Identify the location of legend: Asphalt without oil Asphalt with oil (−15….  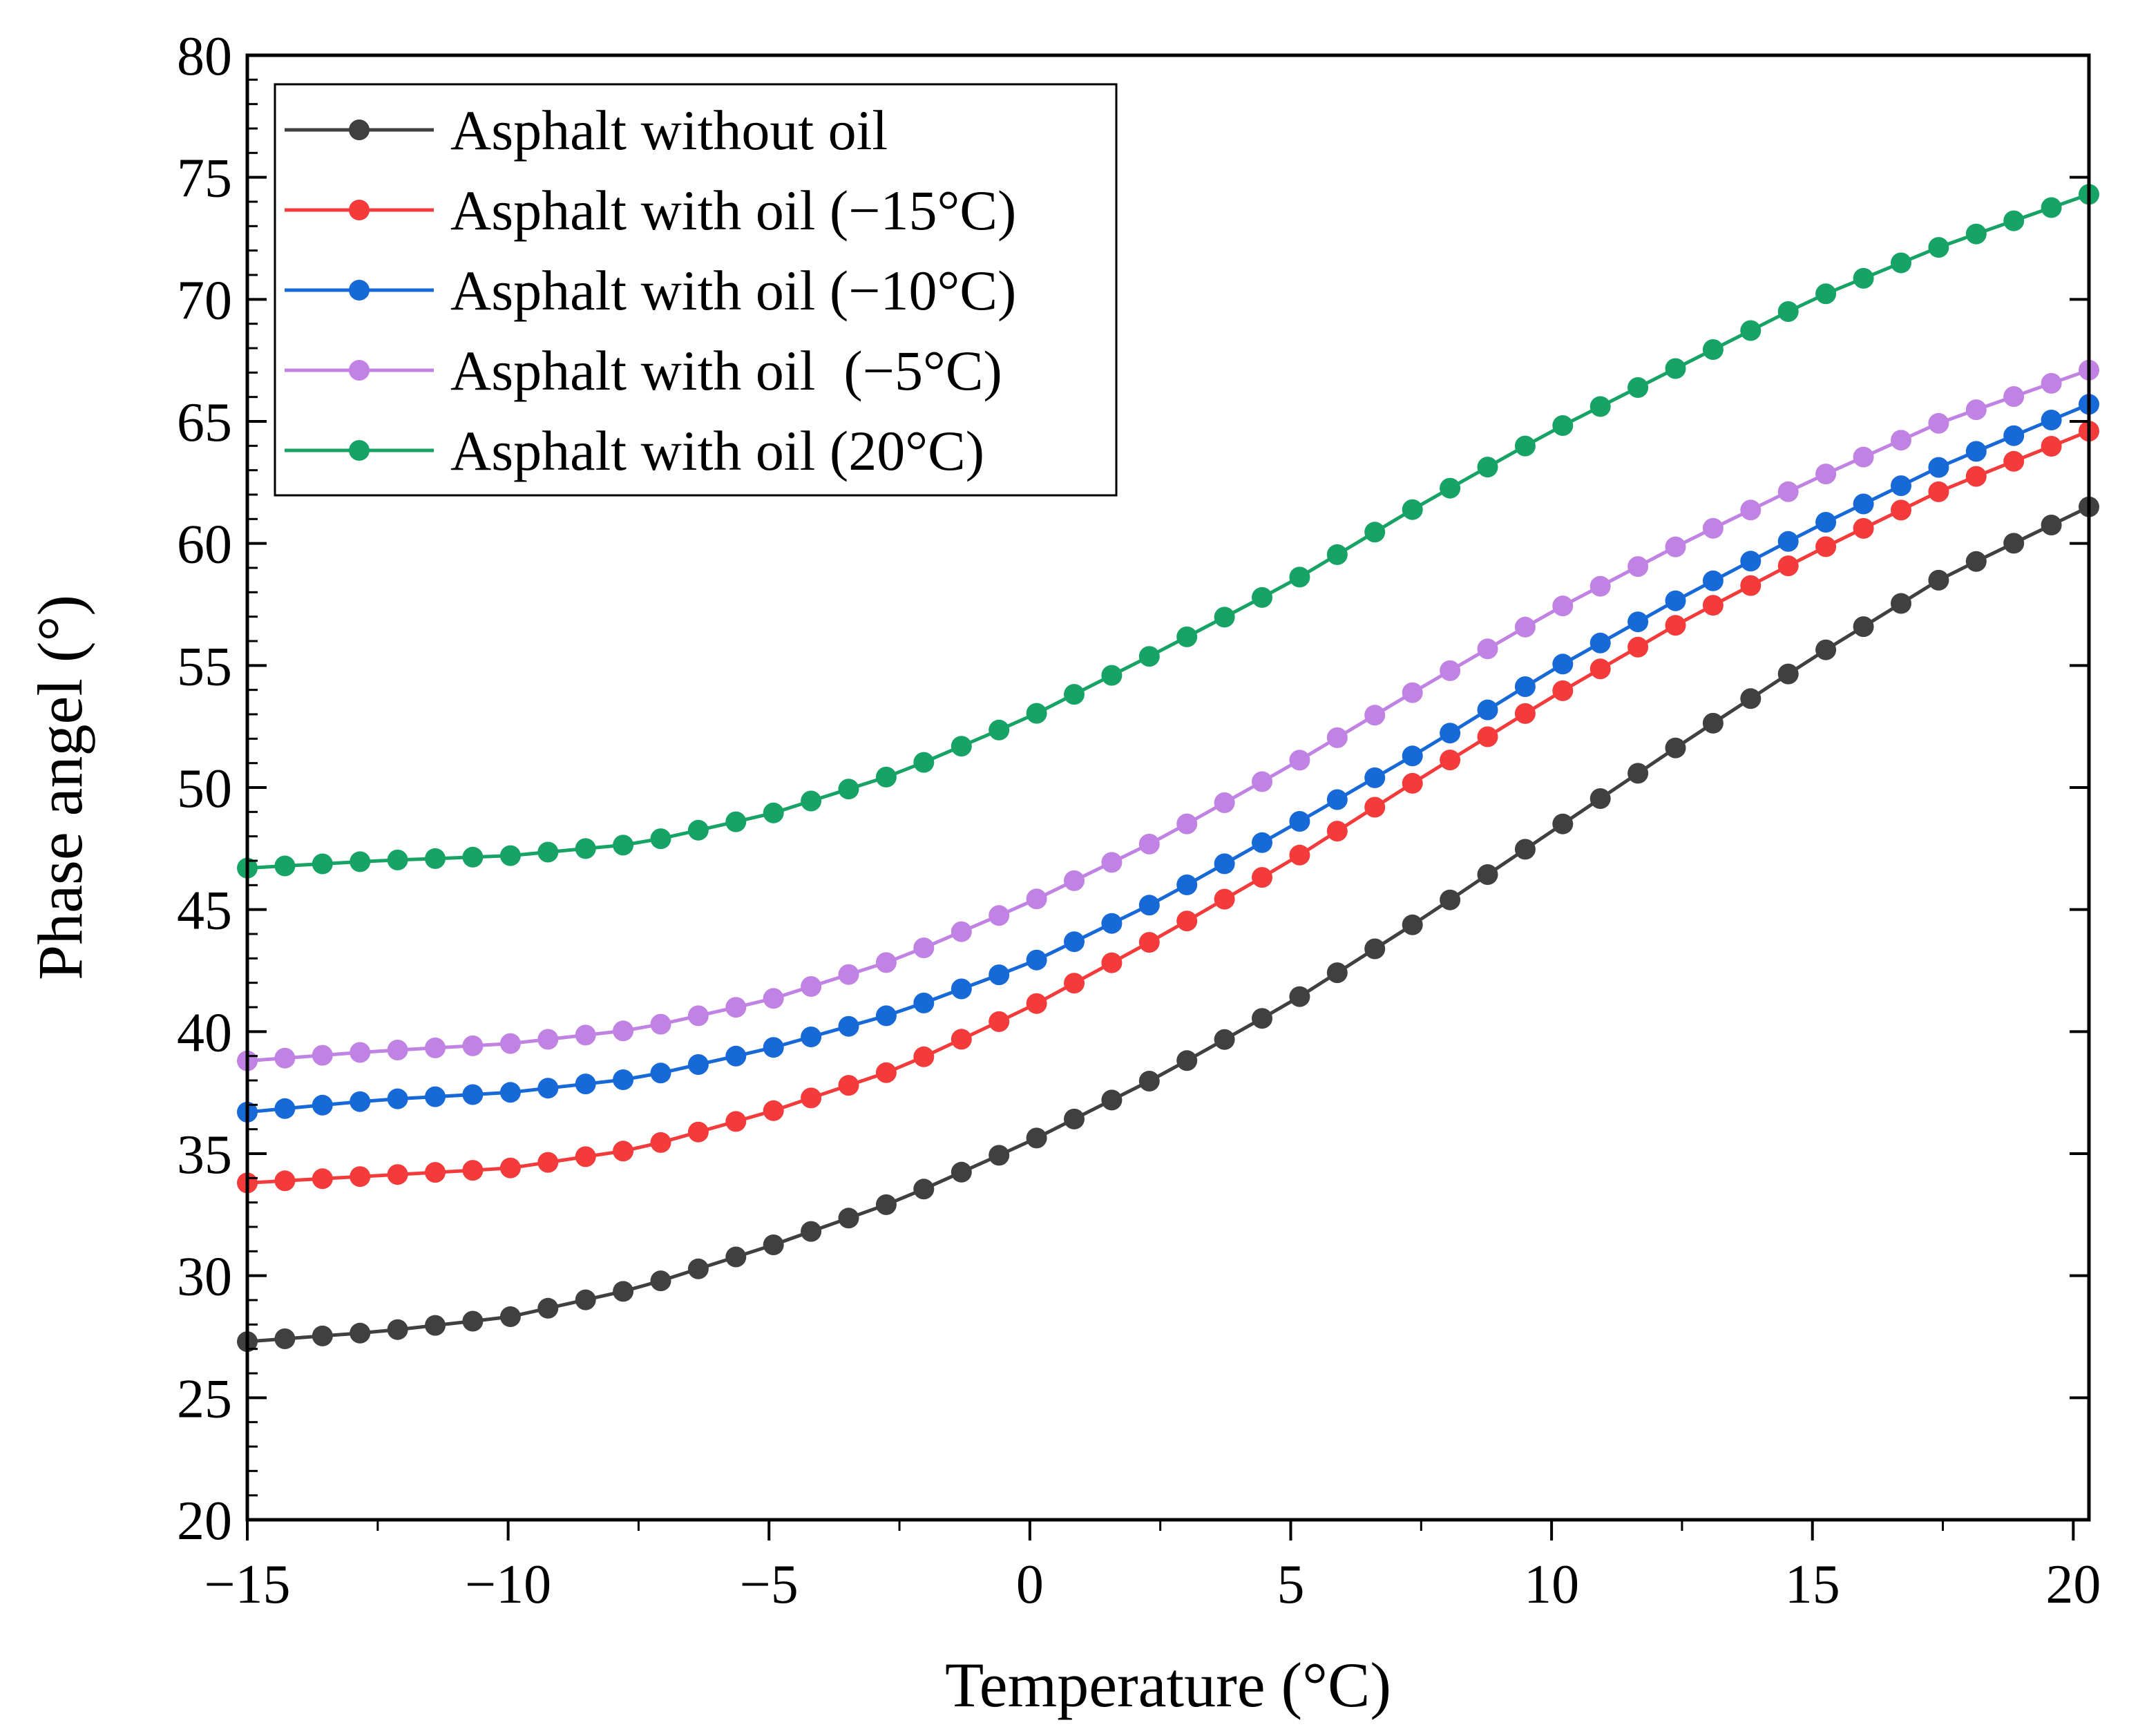
(696, 290).